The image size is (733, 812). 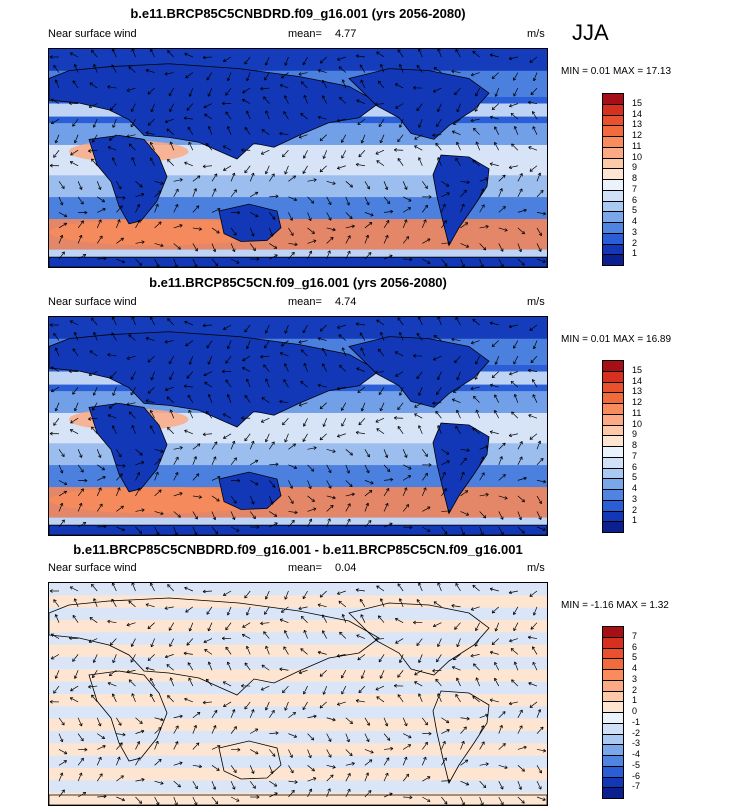 I want to click on legend-swatch, so click(x=613, y=431).